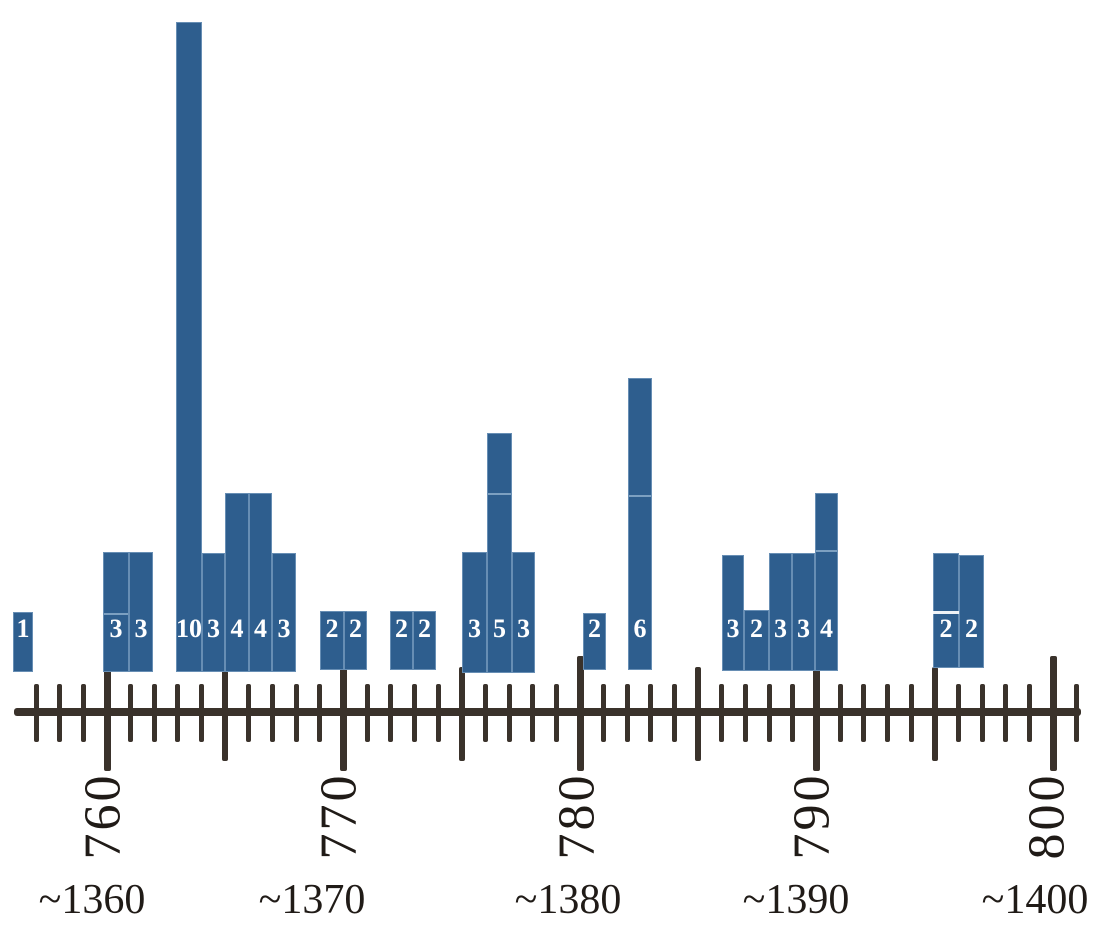 Image resolution: width=1104 pixels, height=928 pixels. Describe the element at coordinates (103, 816) in the screenshot. I see `decade-label-760: 760` at that location.